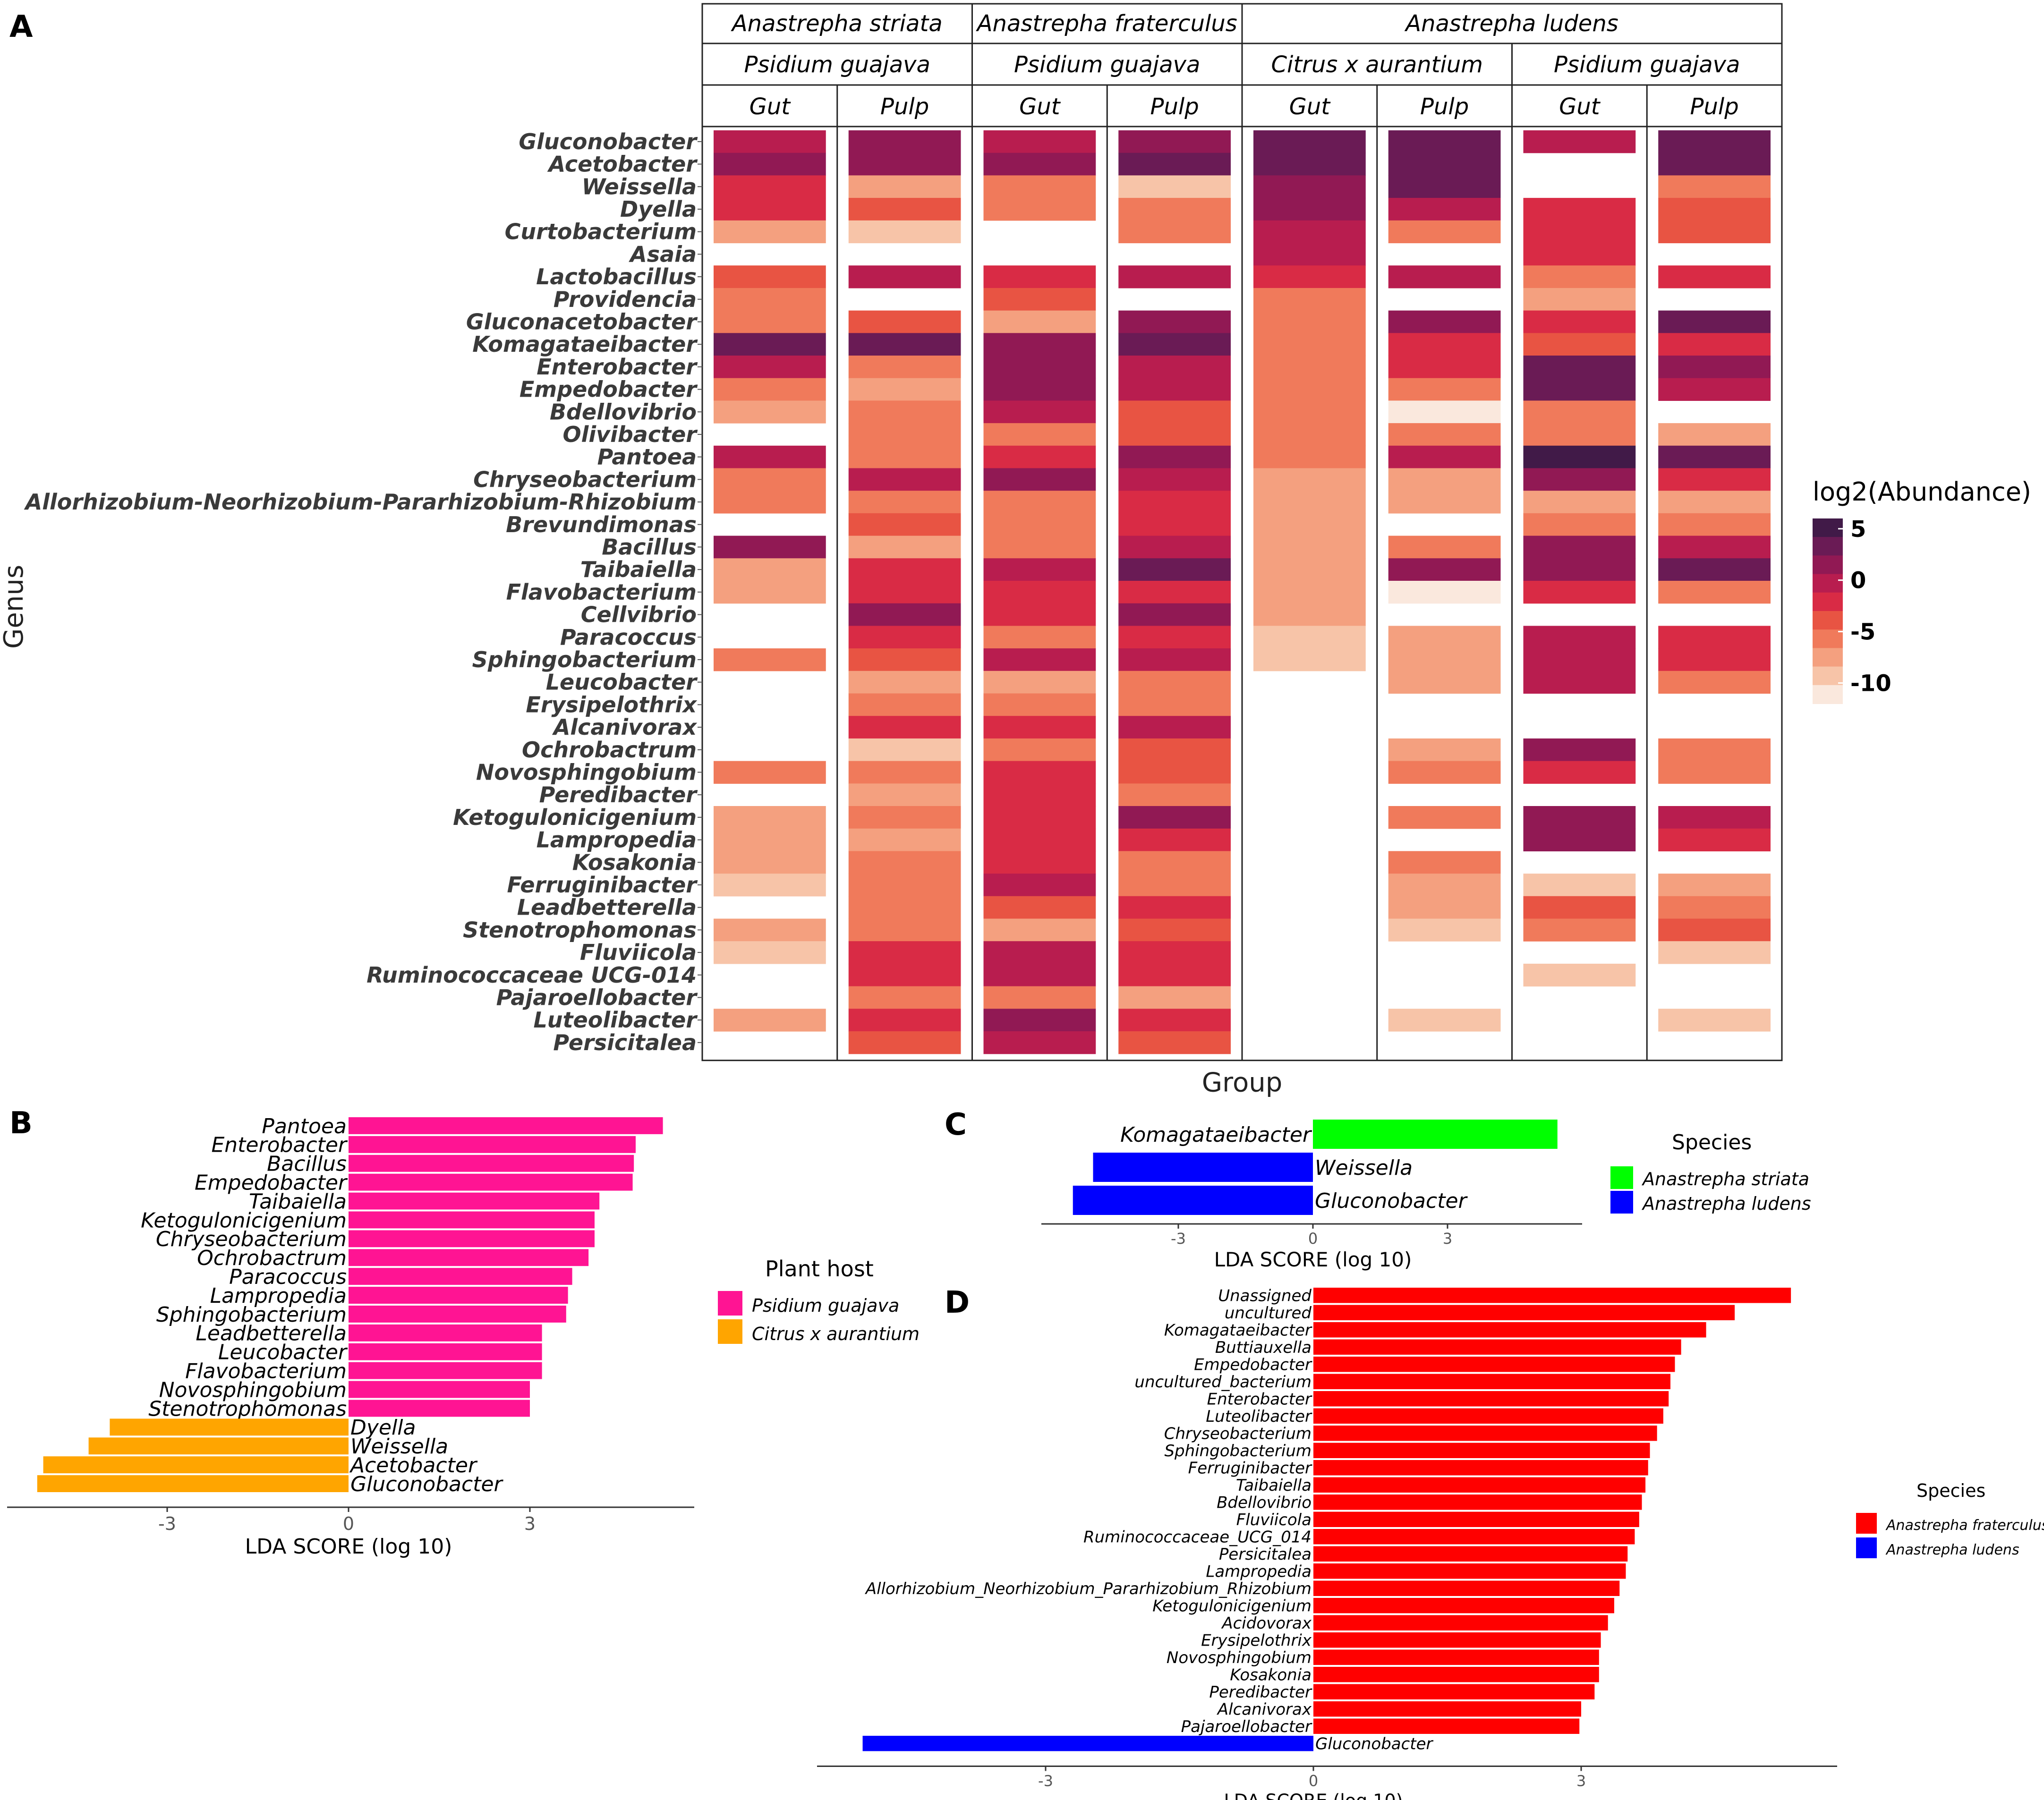 The height and width of the screenshot is (1800, 2044). I want to click on header-host: Citrus x aurantium, so click(1377, 65).